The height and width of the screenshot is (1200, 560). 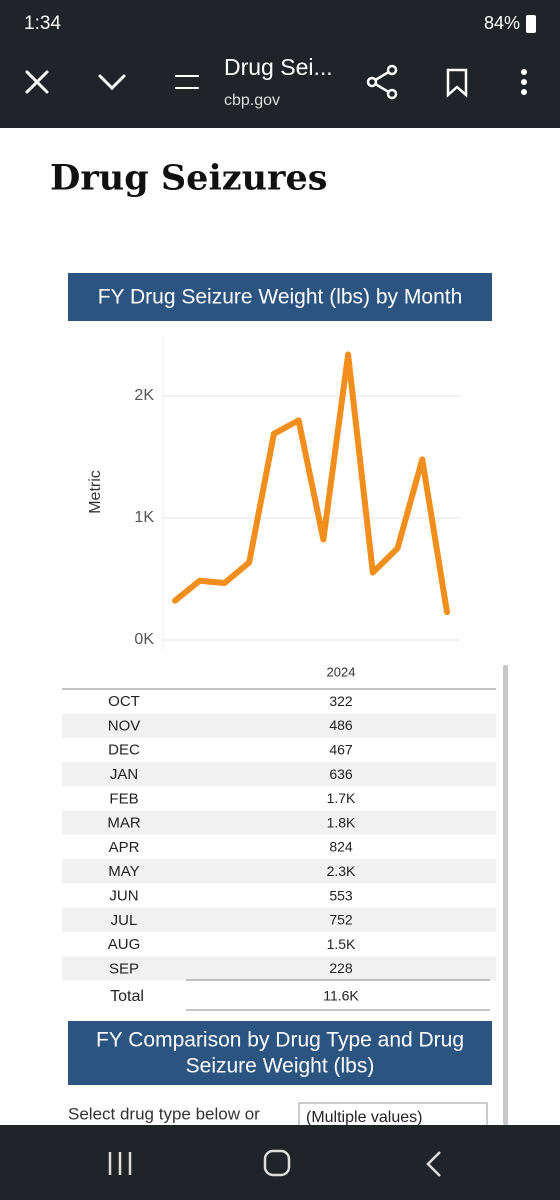 I want to click on value-label: 1.8K, so click(x=341, y=822).